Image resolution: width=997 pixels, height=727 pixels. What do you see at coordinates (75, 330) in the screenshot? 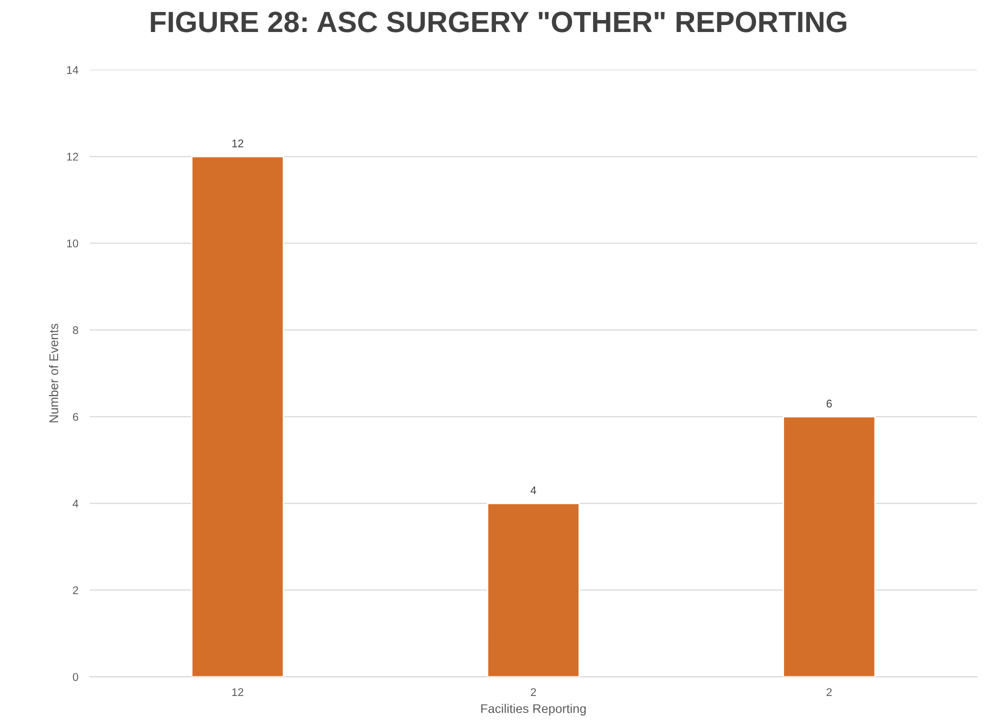
I see `y-tick-label: 8` at bounding box center [75, 330].